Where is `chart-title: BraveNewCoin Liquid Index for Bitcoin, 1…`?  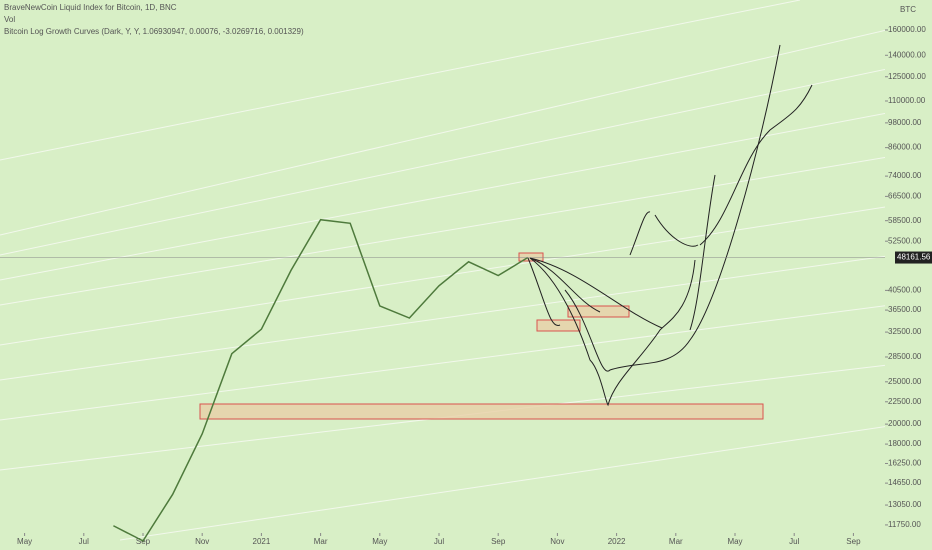 chart-title: BraveNewCoin Liquid Index for Bitcoin, 1… is located at coordinates (90, 7).